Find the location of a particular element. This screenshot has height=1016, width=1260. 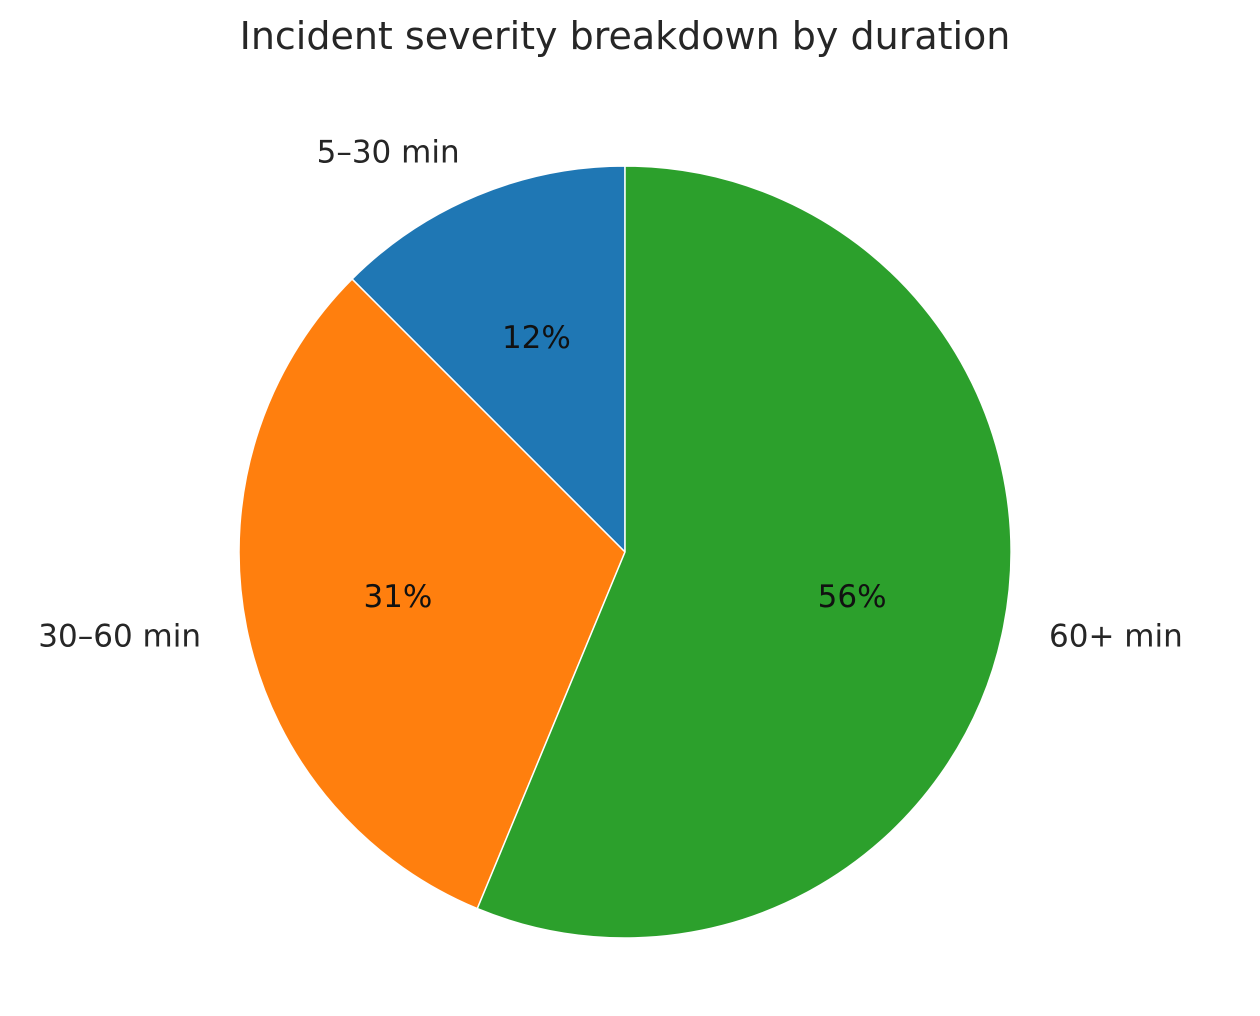

slice-category-label: 30–60 min is located at coordinates (119, 636).